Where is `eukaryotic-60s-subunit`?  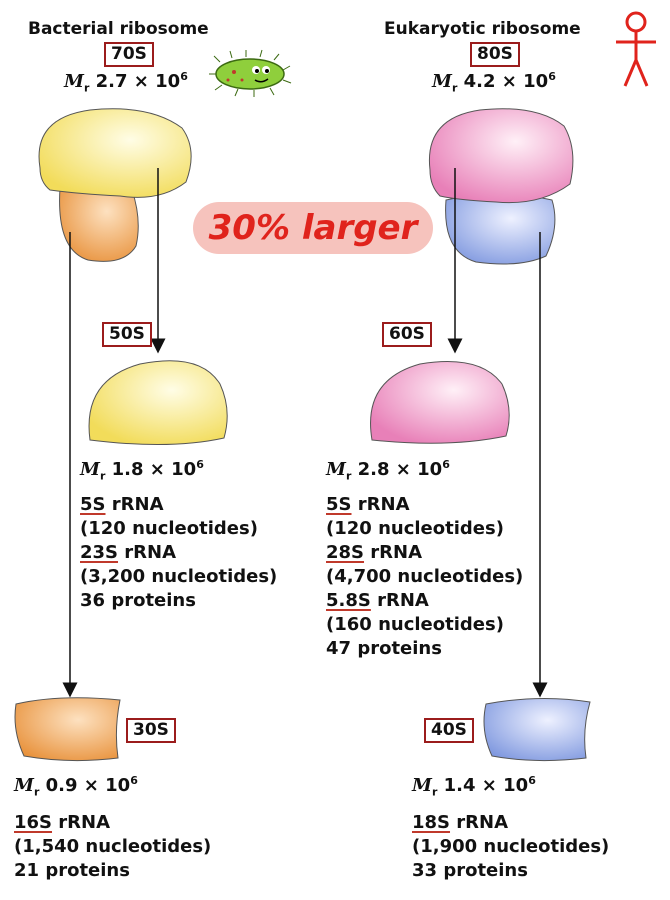 eukaryotic-60s-subunit is located at coordinates (440, 402).